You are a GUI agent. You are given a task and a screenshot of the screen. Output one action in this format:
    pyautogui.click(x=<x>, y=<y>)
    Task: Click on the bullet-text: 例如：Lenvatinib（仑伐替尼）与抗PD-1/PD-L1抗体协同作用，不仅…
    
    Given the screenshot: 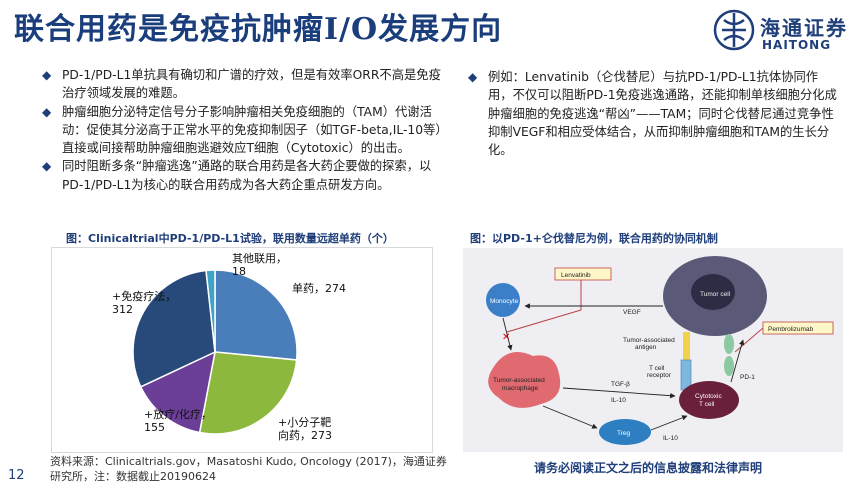 What is the action you would take?
    pyautogui.click(x=662, y=114)
    